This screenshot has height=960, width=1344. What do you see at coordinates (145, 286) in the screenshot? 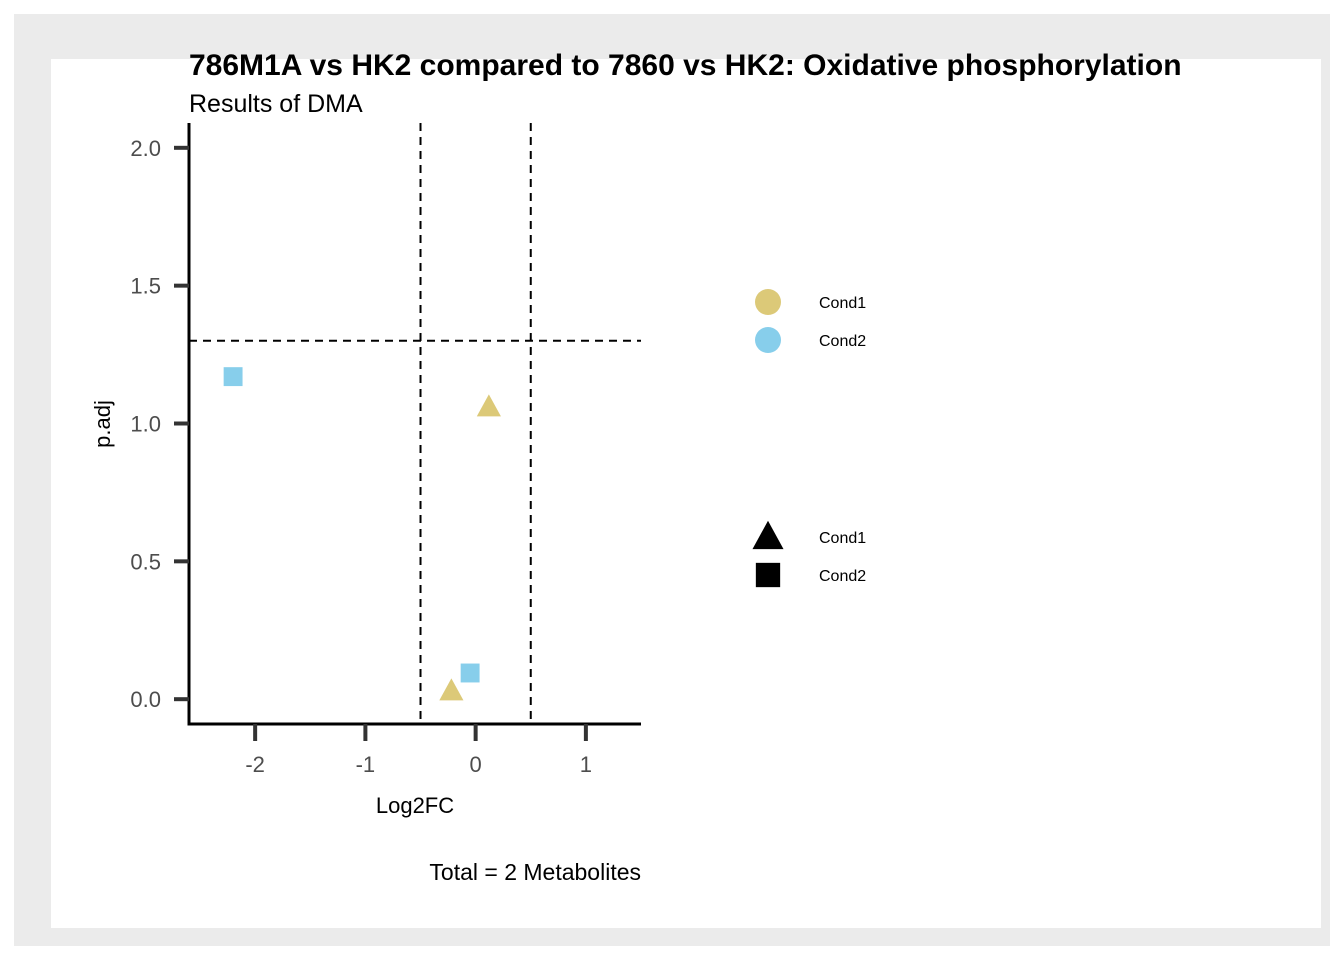
I see `y-tick-label: 1.5` at bounding box center [145, 286].